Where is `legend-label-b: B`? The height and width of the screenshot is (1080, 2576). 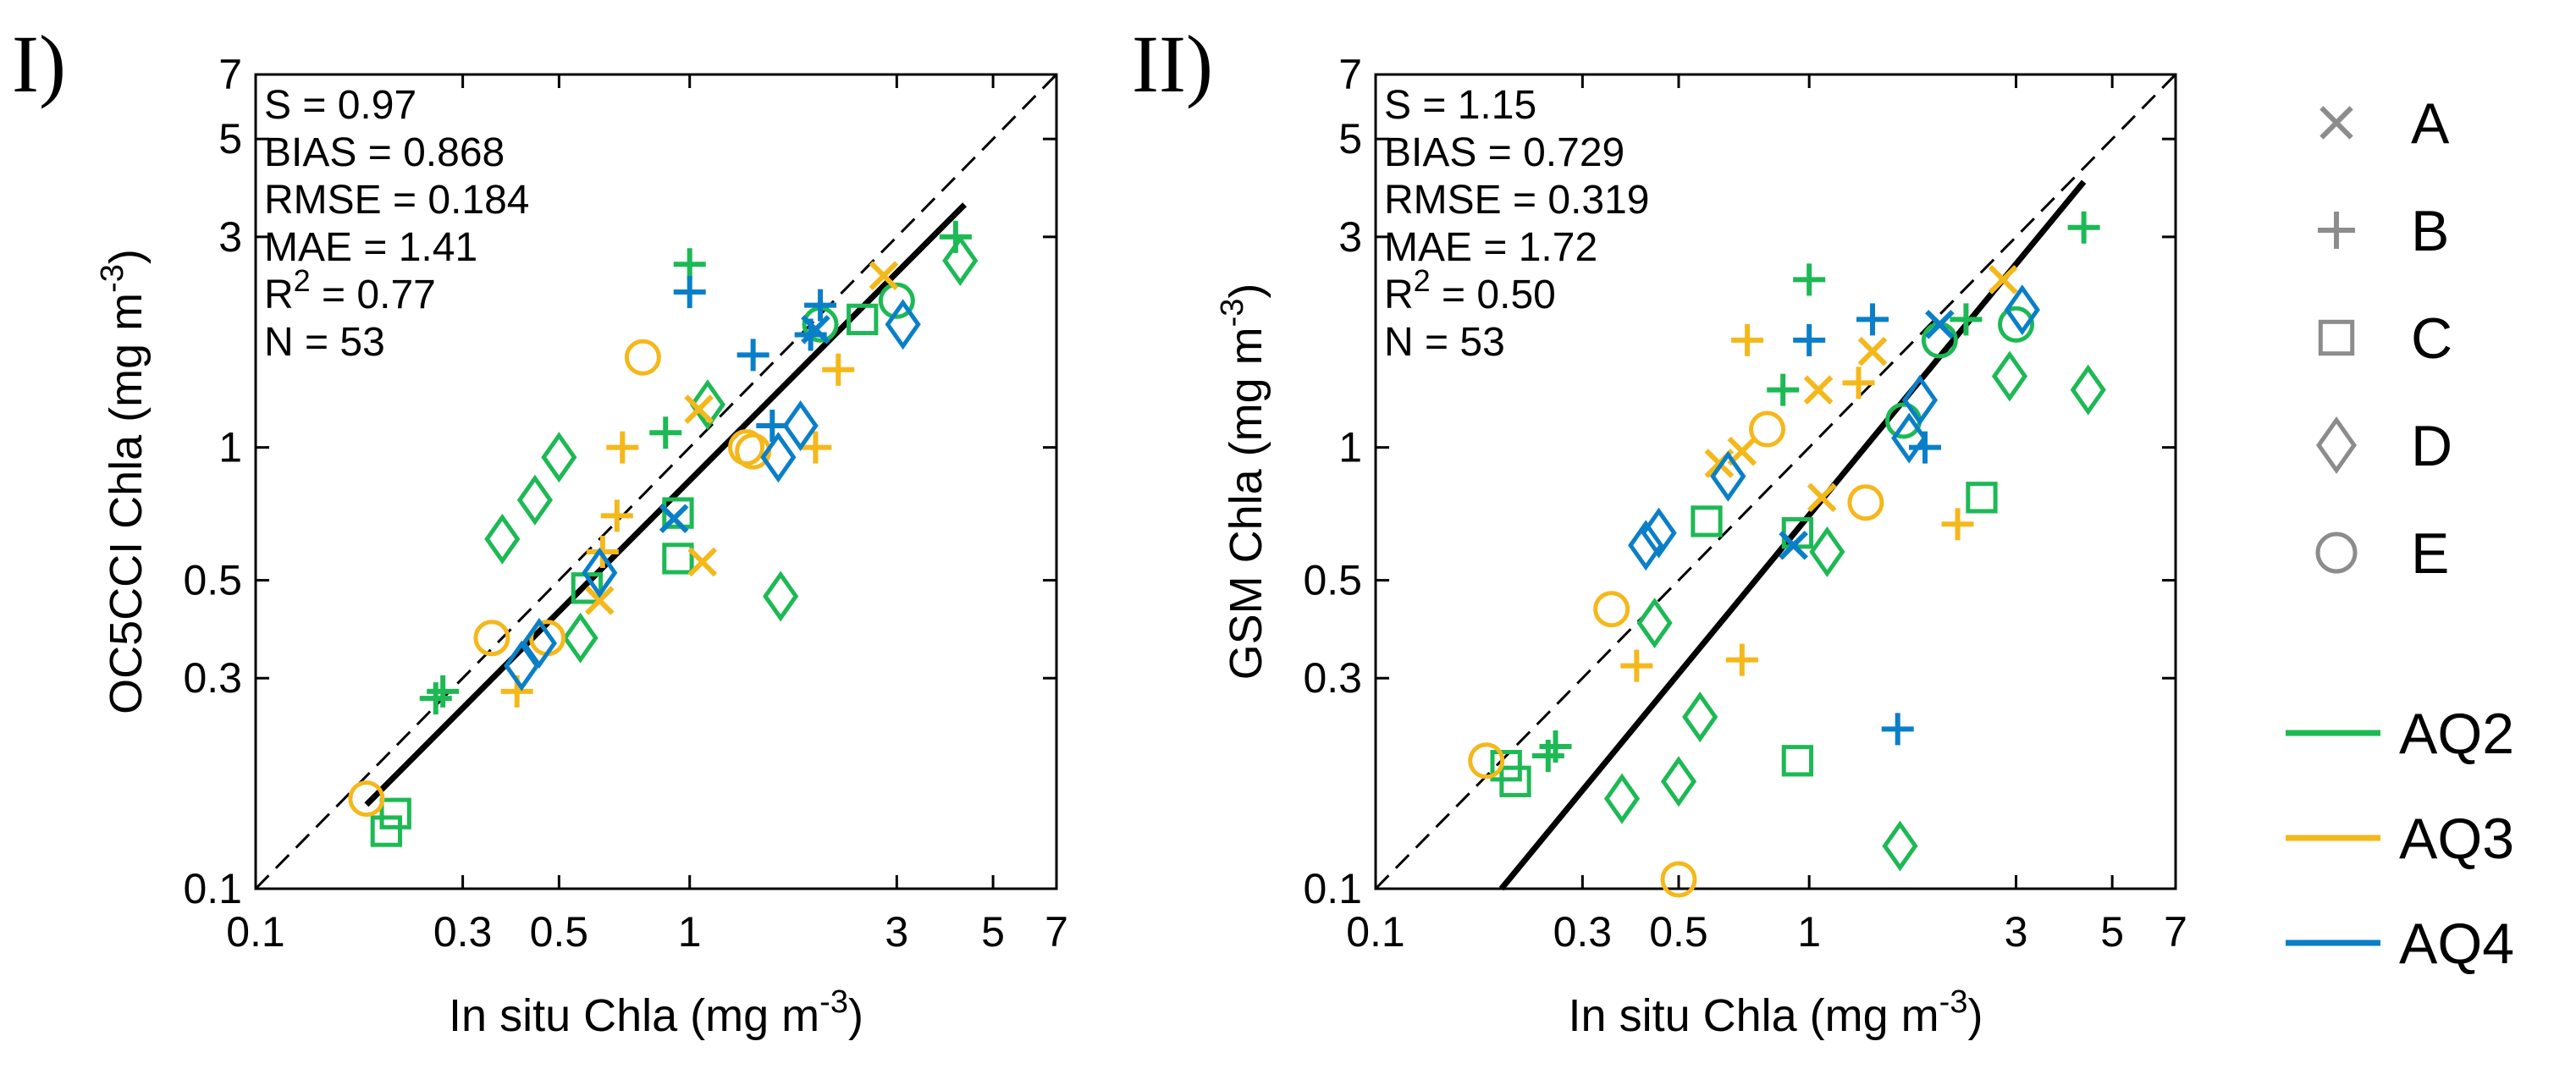 legend-label-b: B is located at coordinates (2430, 231).